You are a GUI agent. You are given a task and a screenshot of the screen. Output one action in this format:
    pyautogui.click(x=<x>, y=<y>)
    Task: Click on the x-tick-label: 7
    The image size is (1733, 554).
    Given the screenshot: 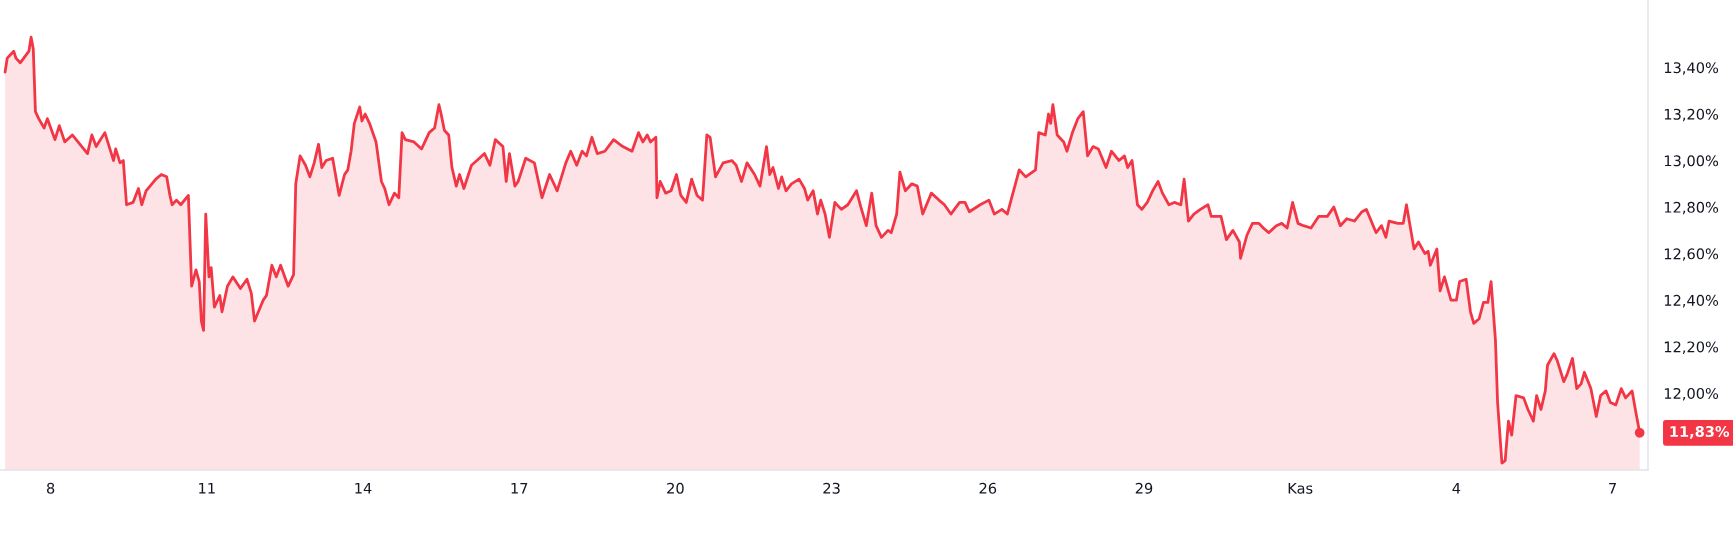 What is the action you would take?
    pyautogui.click(x=1612, y=488)
    